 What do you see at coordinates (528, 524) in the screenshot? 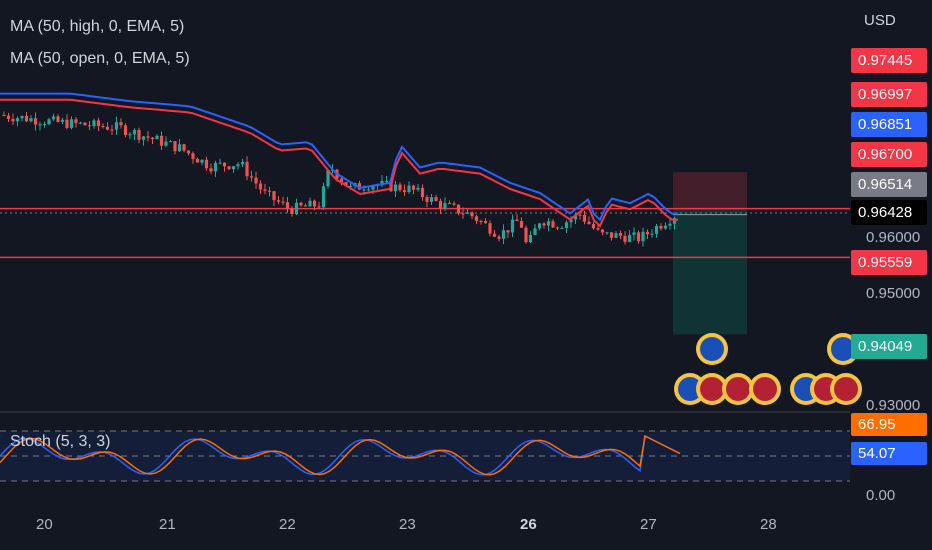
I see `x-tick-label: 26` at bounding box center [528, 524].